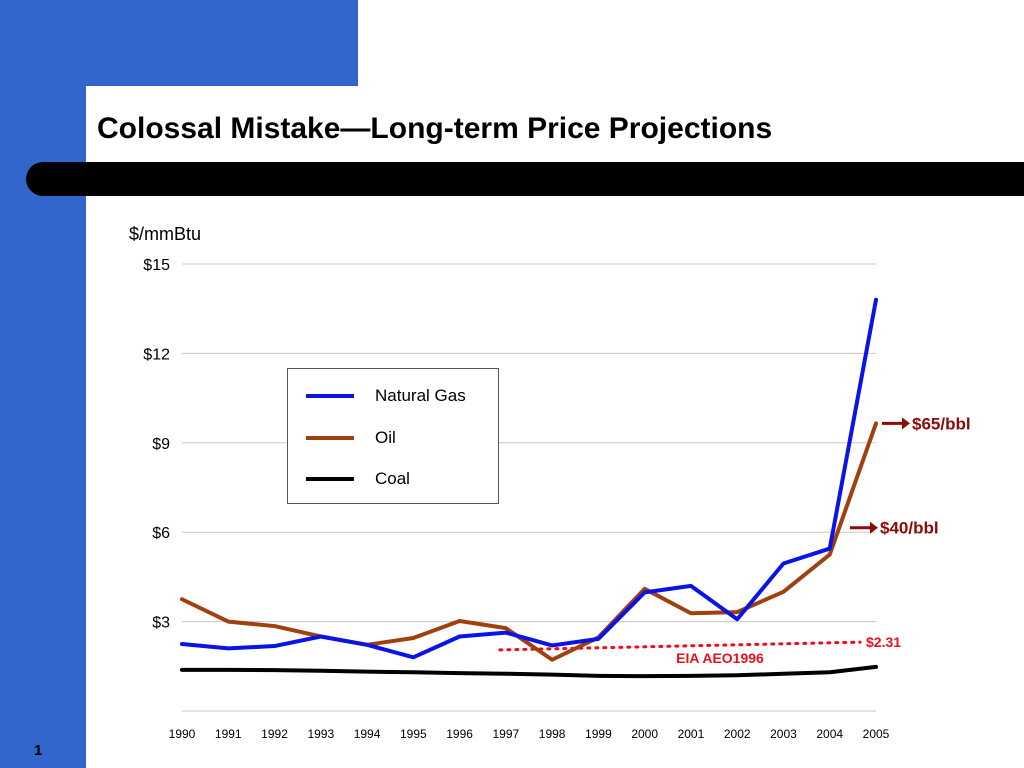  What do you see at coordinates (459, 734) in the screenshot?
I see `x-tick-label: 1996` at bounding box center [459, 734].